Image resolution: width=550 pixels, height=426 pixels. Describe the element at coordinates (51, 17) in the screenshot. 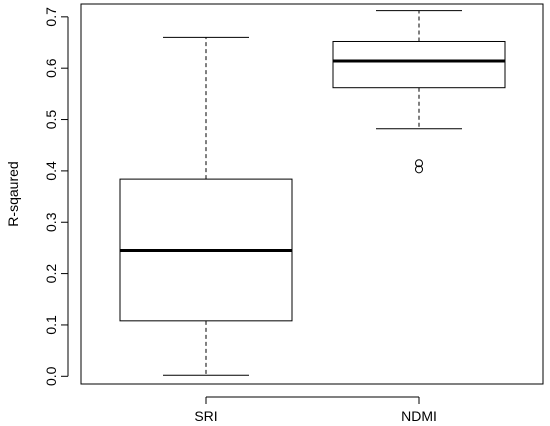

I see `y-tick-label: 0.7` at that location.